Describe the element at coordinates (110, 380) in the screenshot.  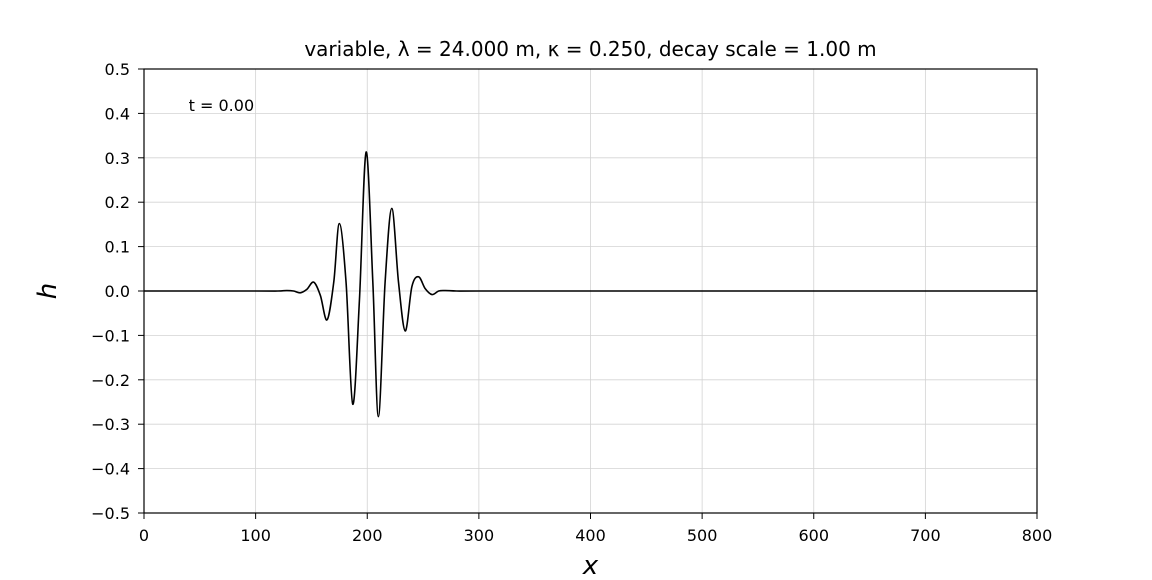
I see `y-tick-label: −0.2` at that location.